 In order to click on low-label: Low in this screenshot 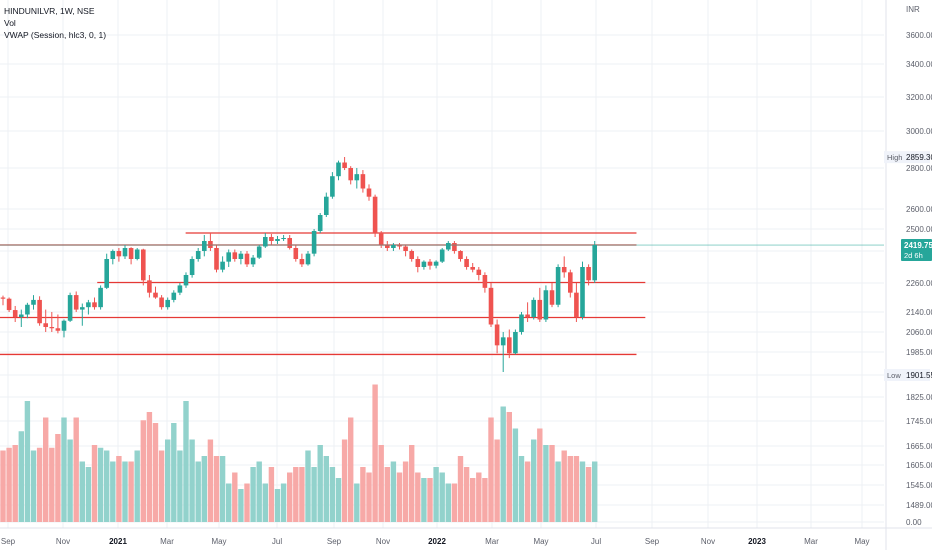, I will do `click(894, 375)`.